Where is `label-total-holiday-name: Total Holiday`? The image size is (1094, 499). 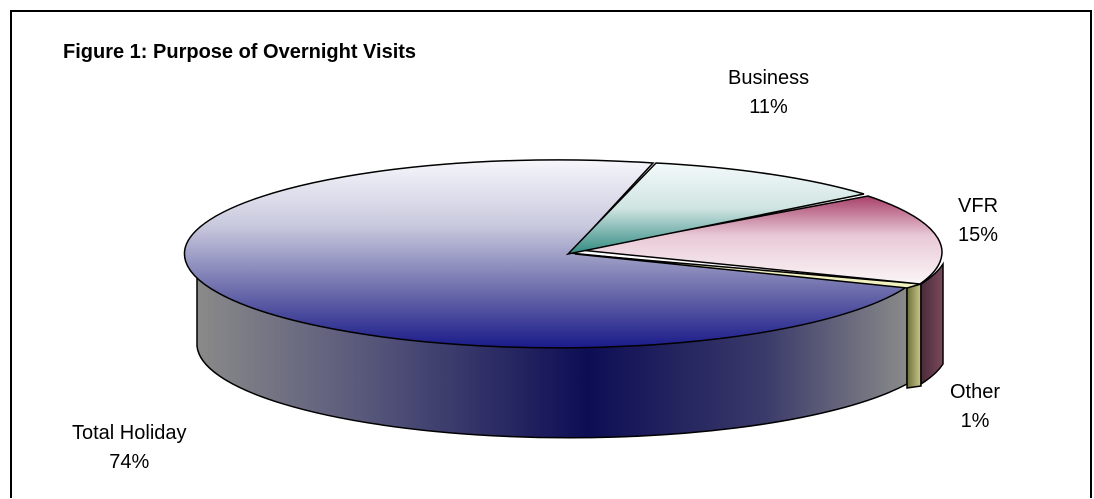 label-total-holiday-name: Total Holiday is located at coordinates (129, 433).